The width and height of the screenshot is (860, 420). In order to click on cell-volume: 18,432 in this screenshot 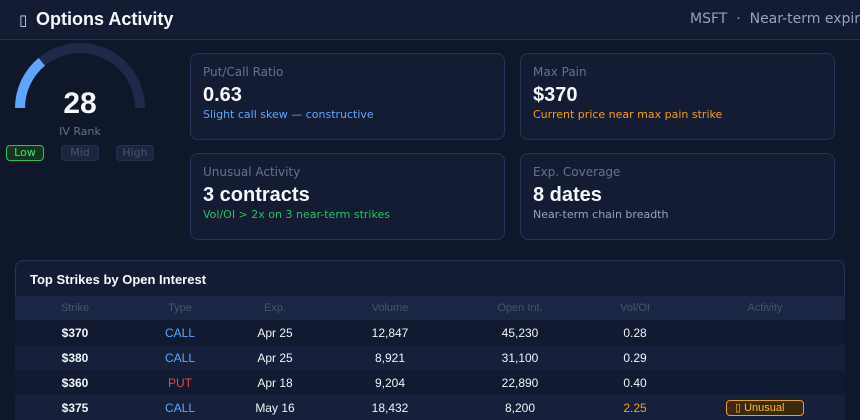, I will do `click(390, 407)`.